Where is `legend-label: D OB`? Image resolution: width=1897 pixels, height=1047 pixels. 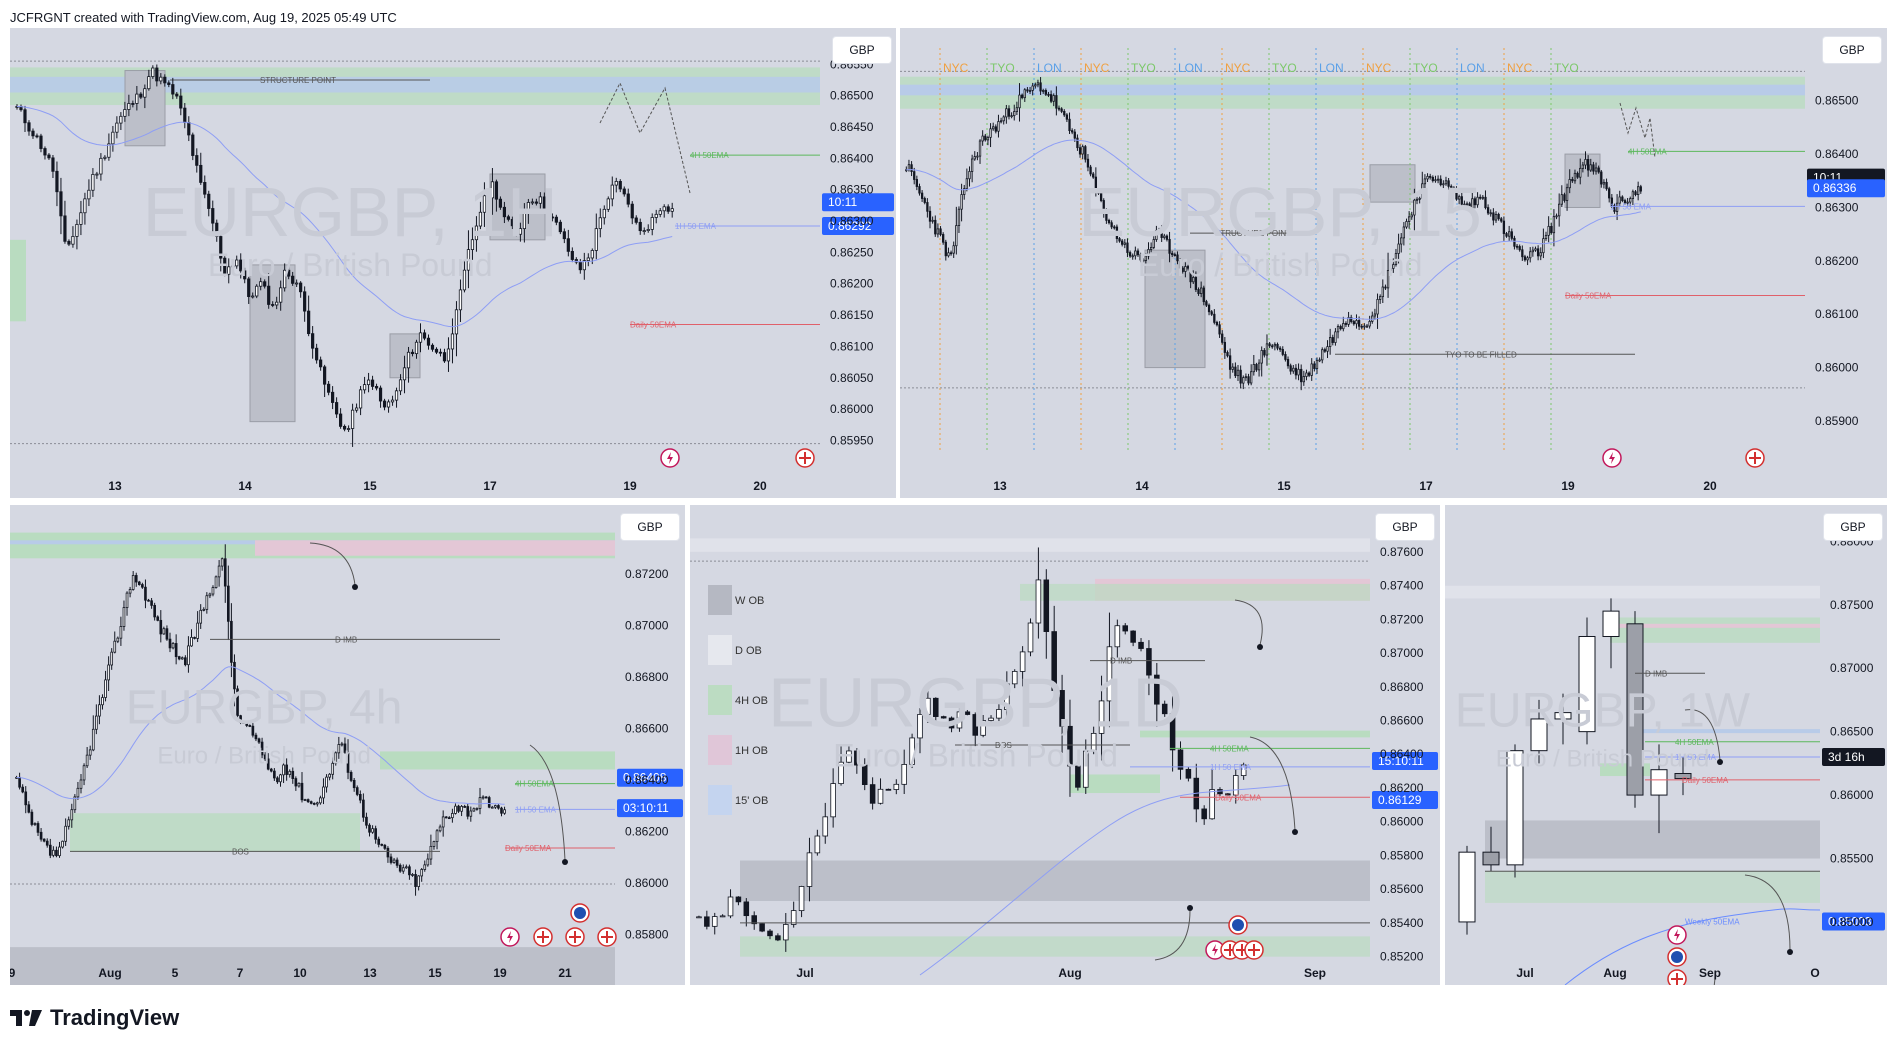 legend-label: D OB is located at coordinates (748, 651).